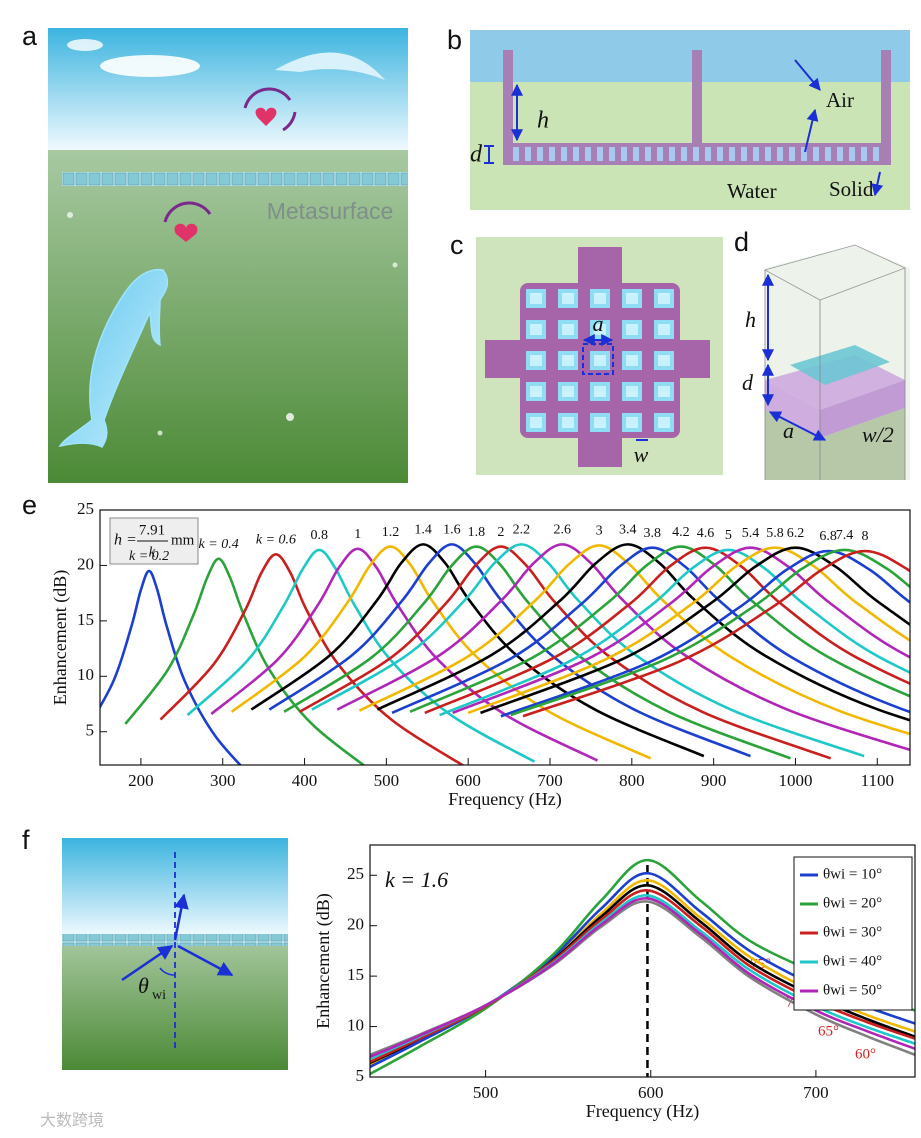 This screenshot has height=1138, width=921. I want to click on series-label: 5.8, so click(775, 533).